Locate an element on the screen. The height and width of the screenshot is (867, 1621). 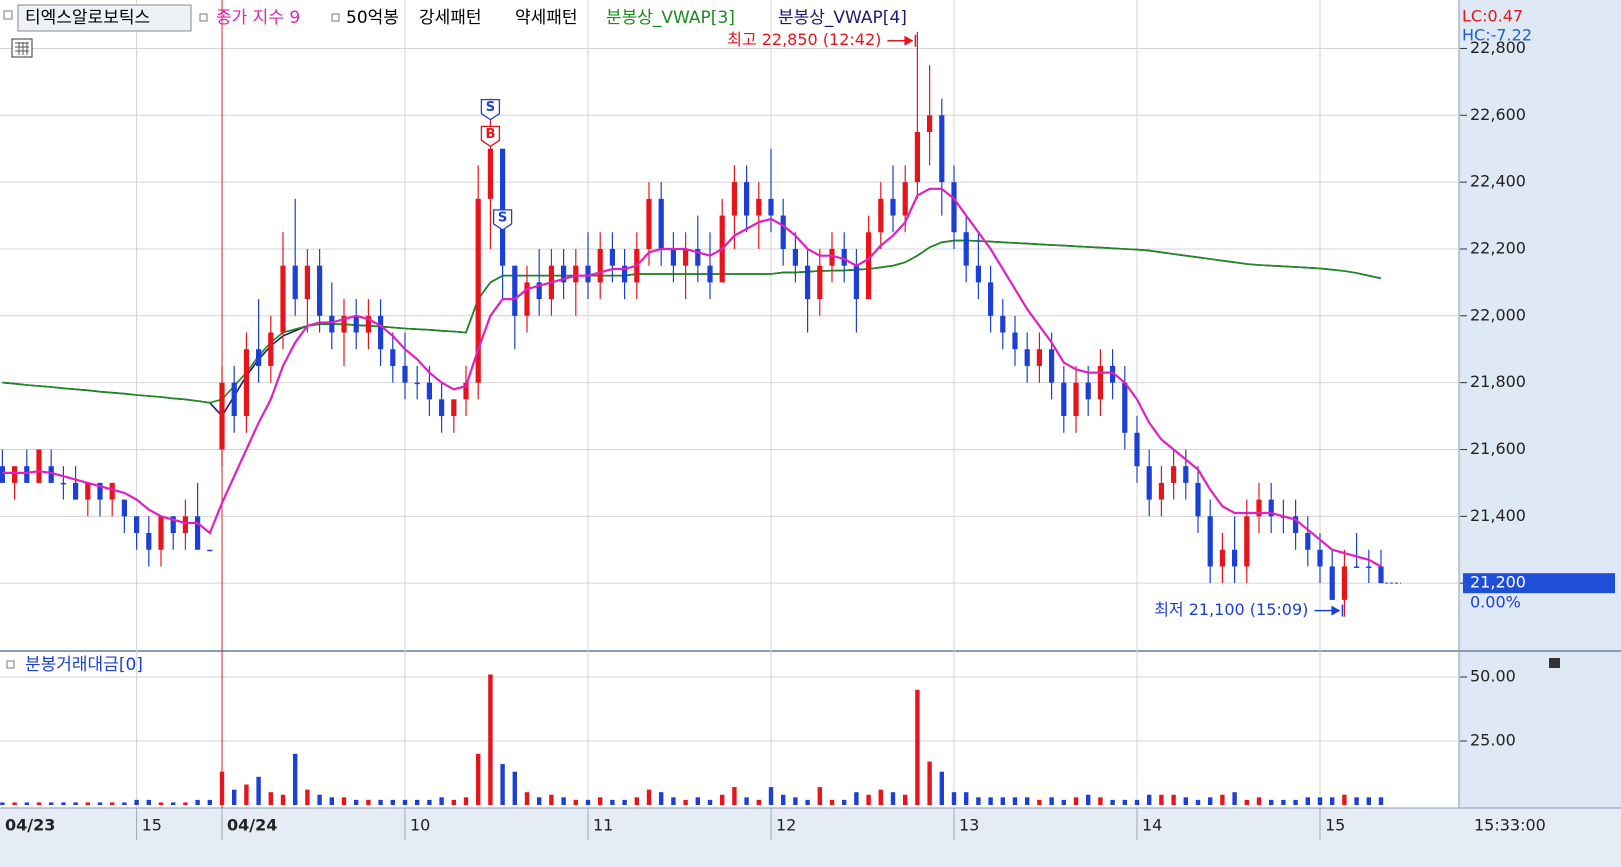
x-tick-label: 12 is located at coordinates (786, 825).